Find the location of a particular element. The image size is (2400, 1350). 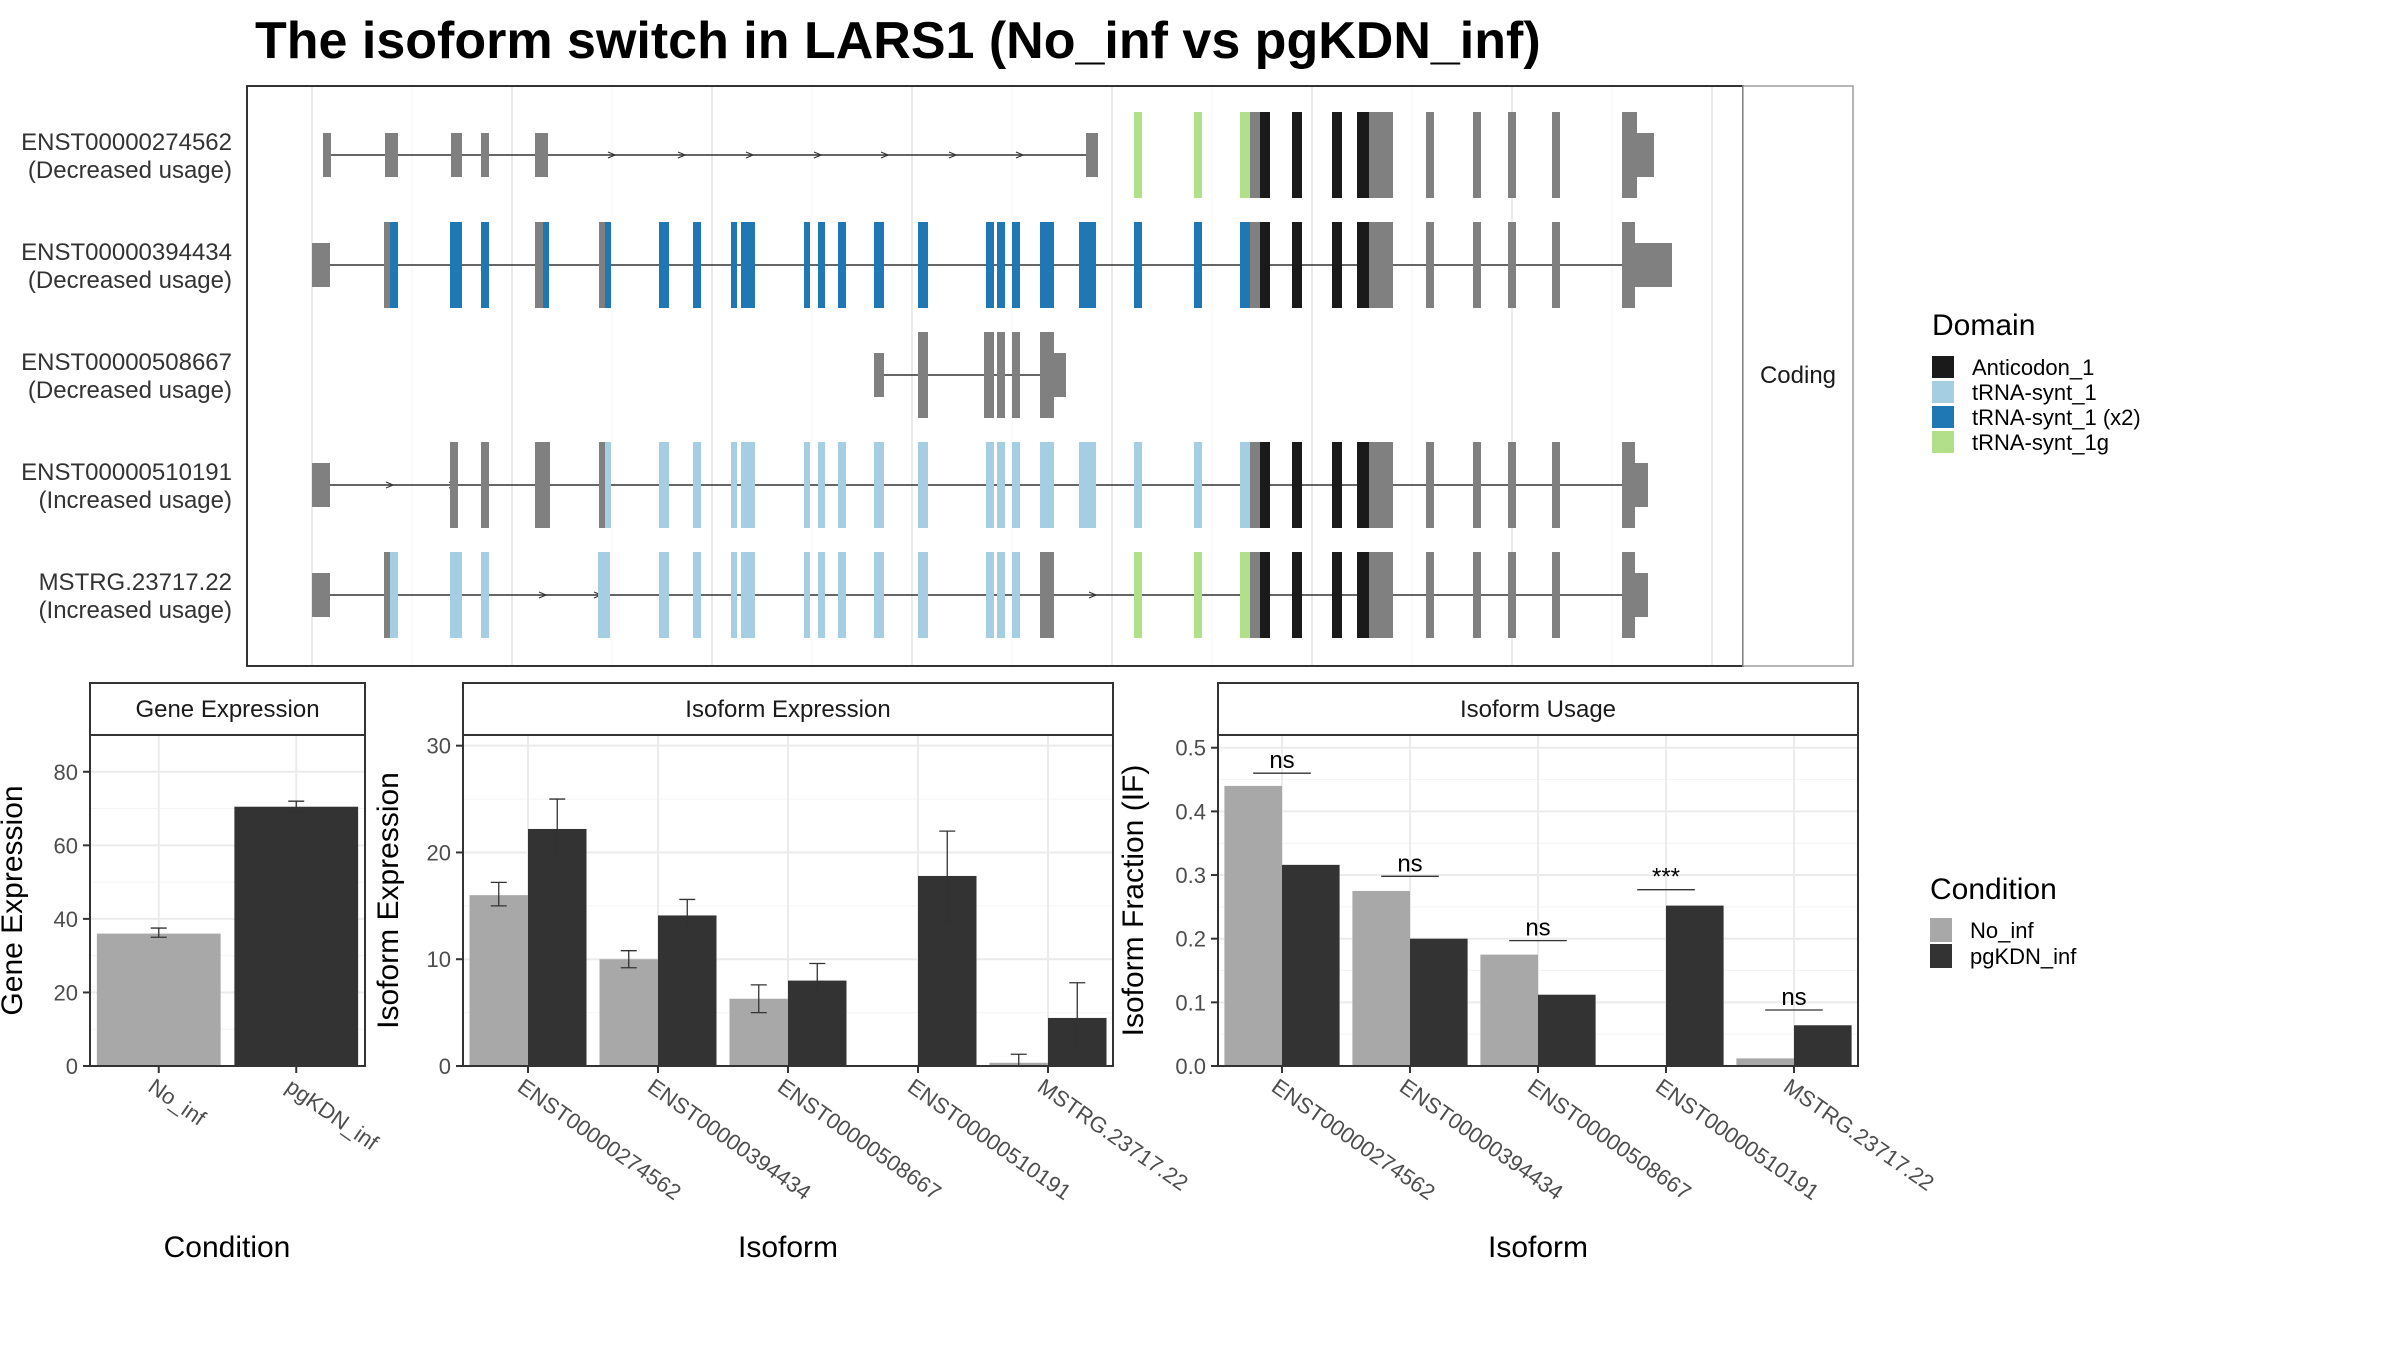

legend-key-pgkdn-inf is located at coordinates (1941, 956).